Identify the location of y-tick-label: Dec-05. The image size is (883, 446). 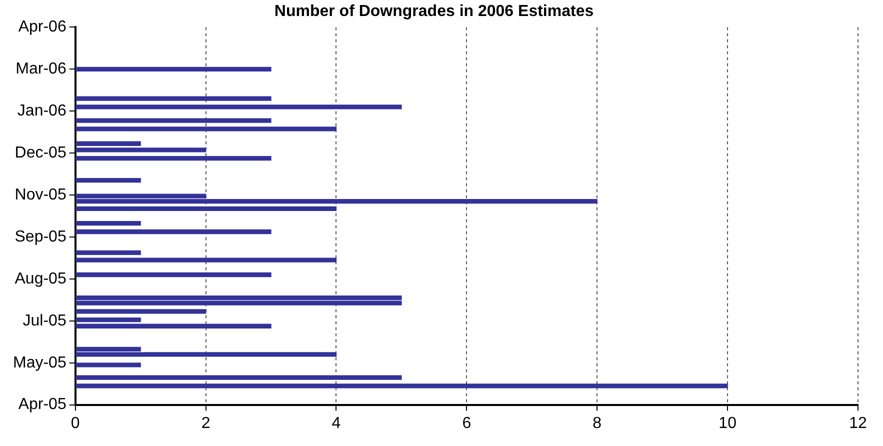
(40, 153).